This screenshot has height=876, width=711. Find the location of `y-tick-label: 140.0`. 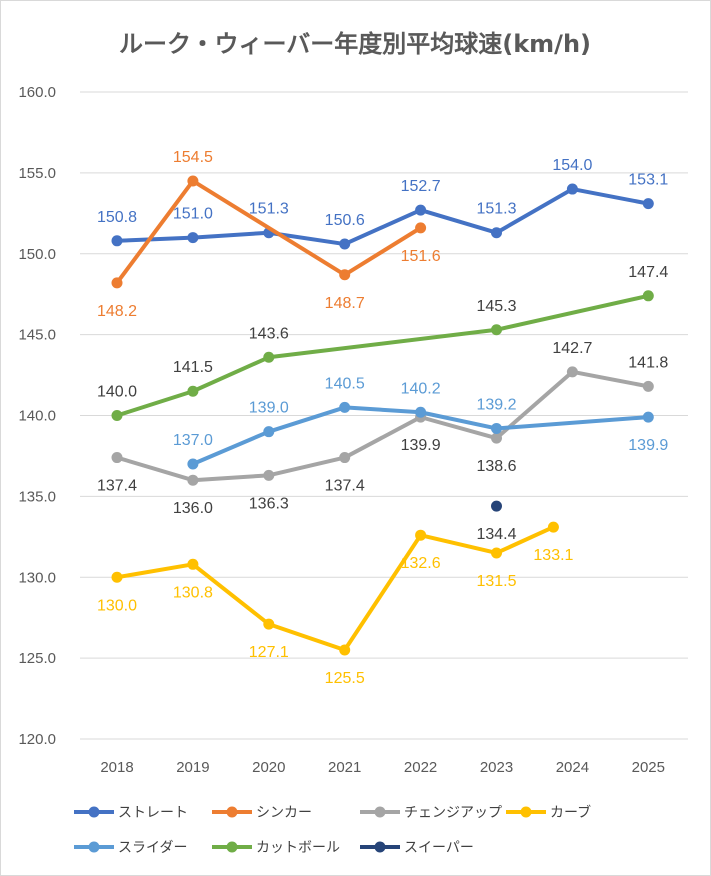

y-tick-label: 140.0 is located at coordinates (37, 416).